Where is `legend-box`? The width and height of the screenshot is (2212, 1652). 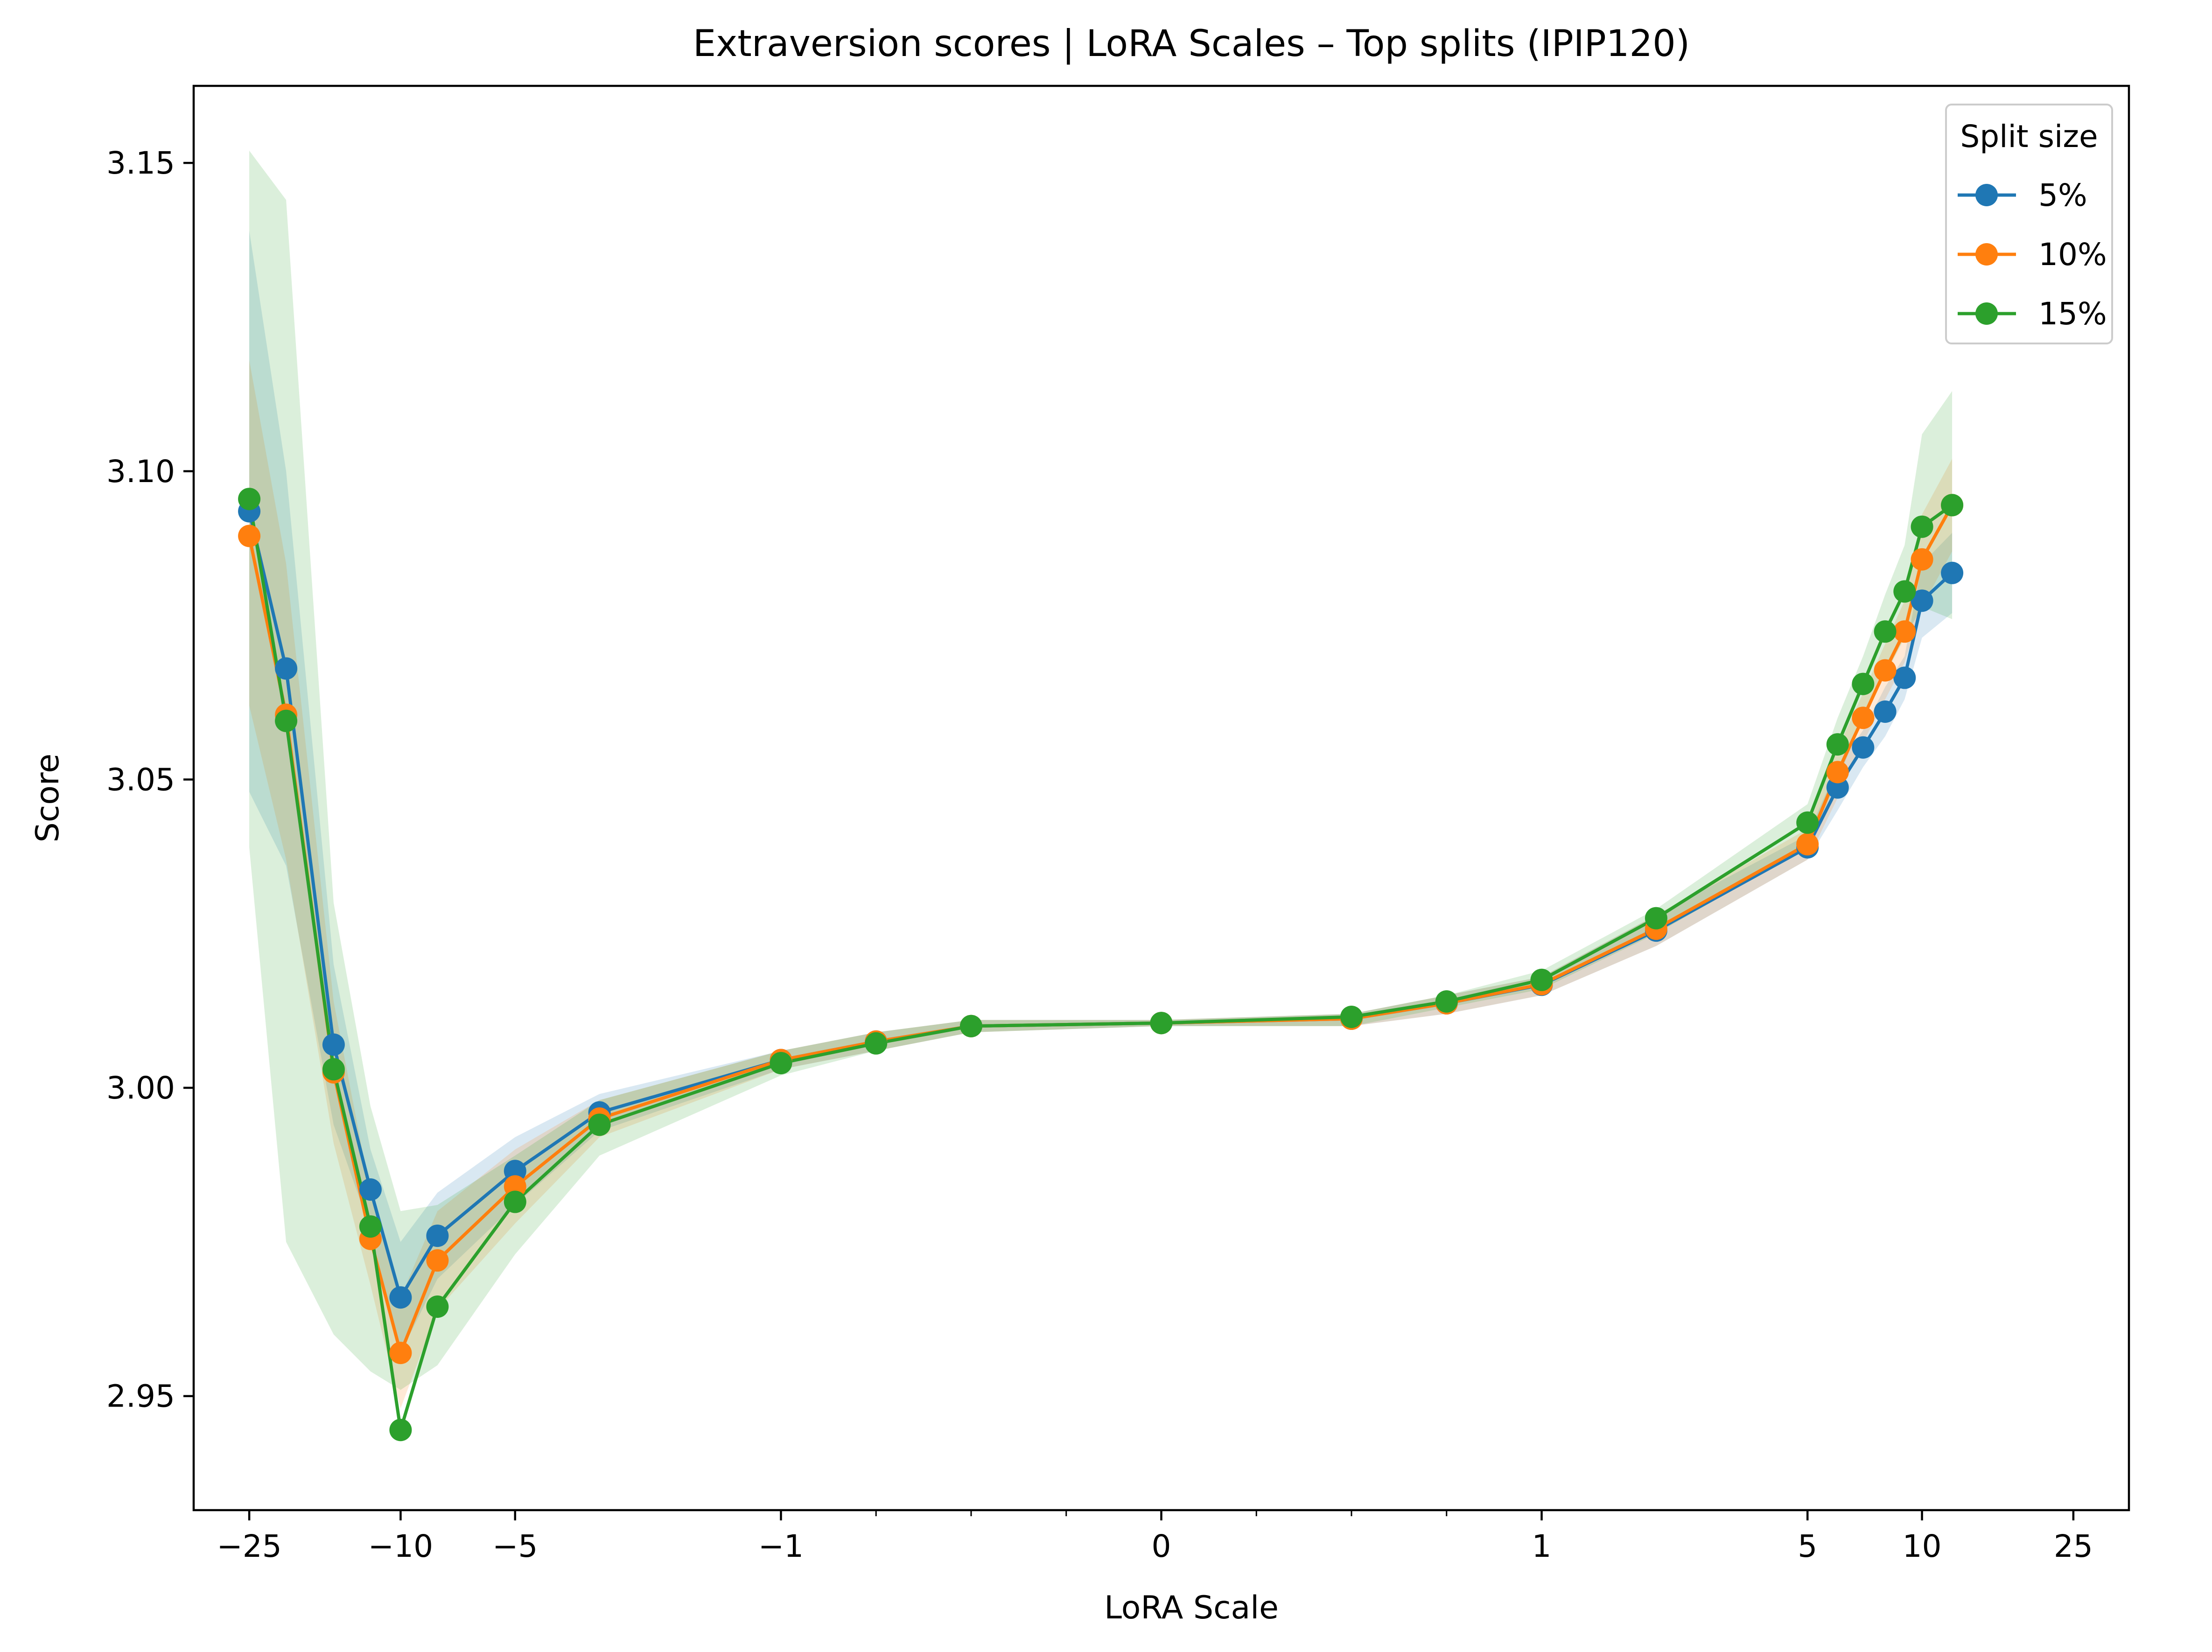 legend-box is located at coordinates (2029, 224).